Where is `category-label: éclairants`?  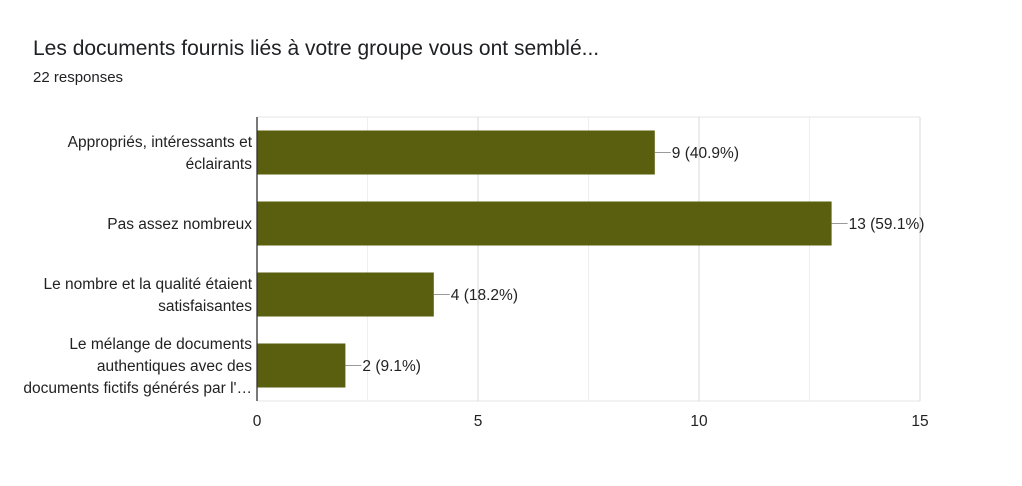
category-label: éclairants is located at coordinates (219, 164).